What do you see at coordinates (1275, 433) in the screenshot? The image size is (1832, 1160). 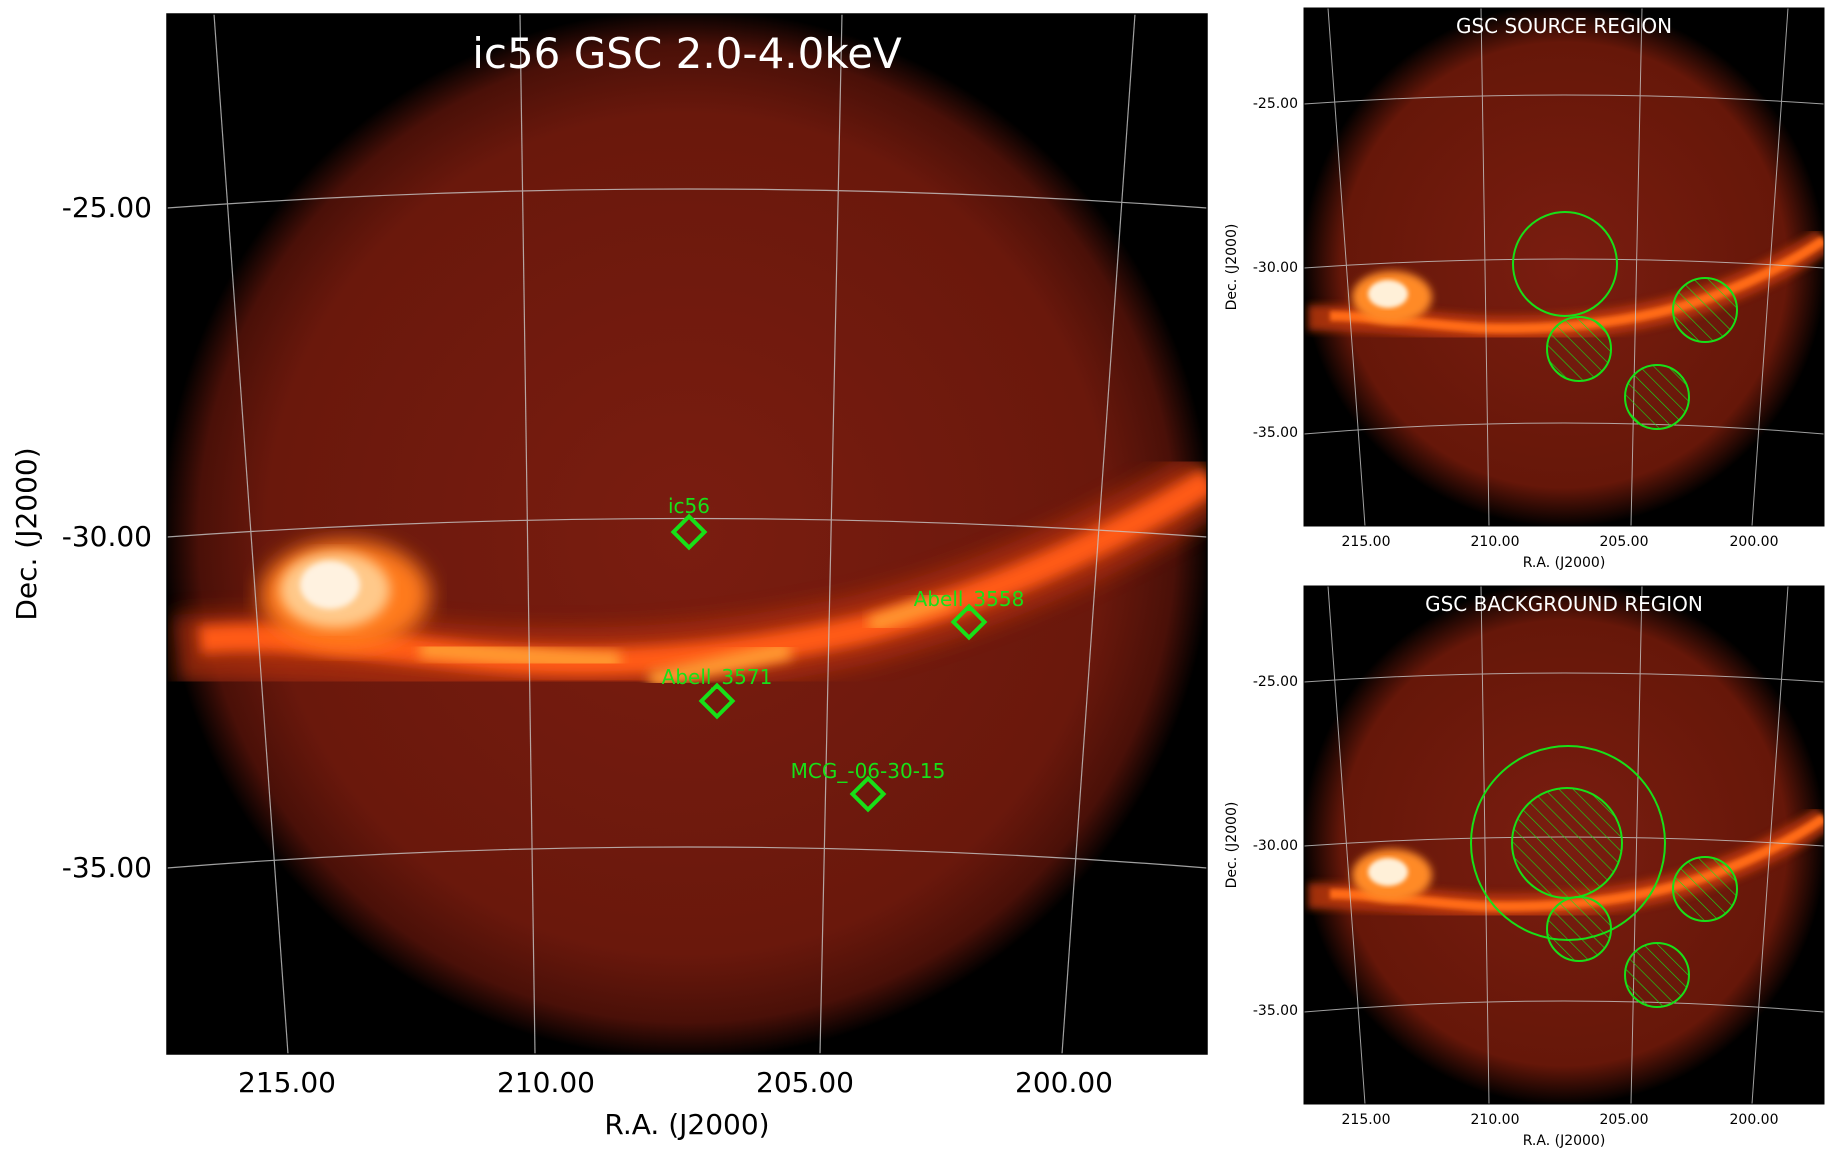 I see `source-ytick-35: -35.00` at bounding box center [1275, 433].